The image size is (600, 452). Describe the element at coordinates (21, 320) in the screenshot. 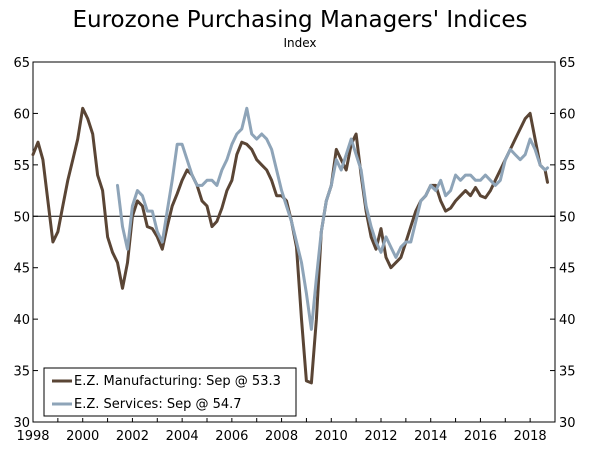

I see `y-tick-label-left: 40` at that location.